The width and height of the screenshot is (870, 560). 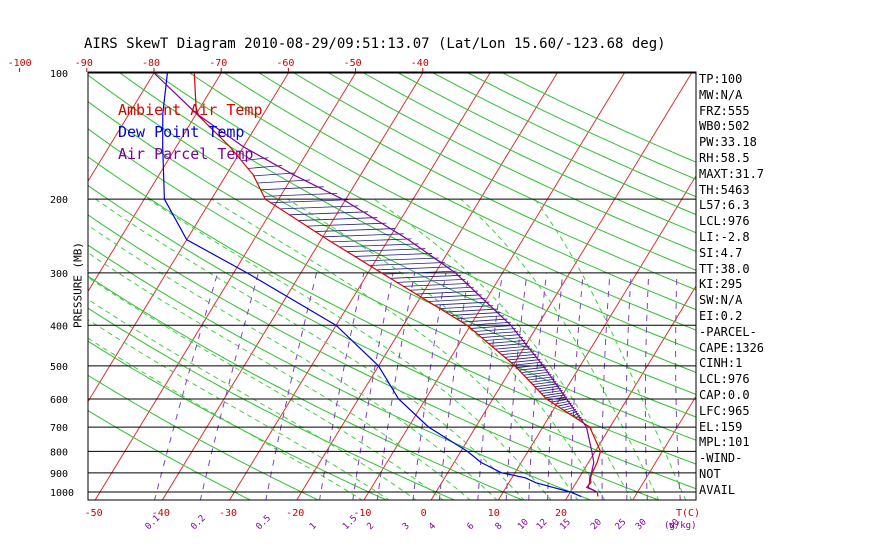 What do you see at coordinates (424, 513) in the screenshot?
I see `bottom-temp-tick-label: 0` at bounding box center [424, 513].